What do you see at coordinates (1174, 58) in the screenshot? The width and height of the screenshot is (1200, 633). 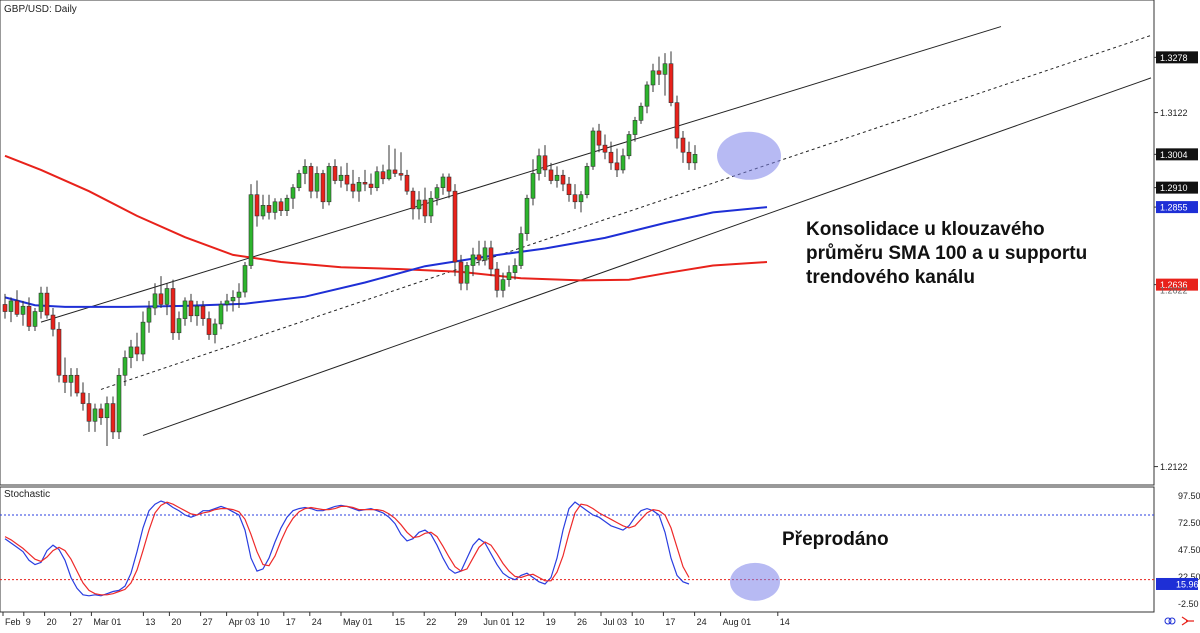 I see `price-tick-label: 1.3278` at bounding box center [1174, 58].